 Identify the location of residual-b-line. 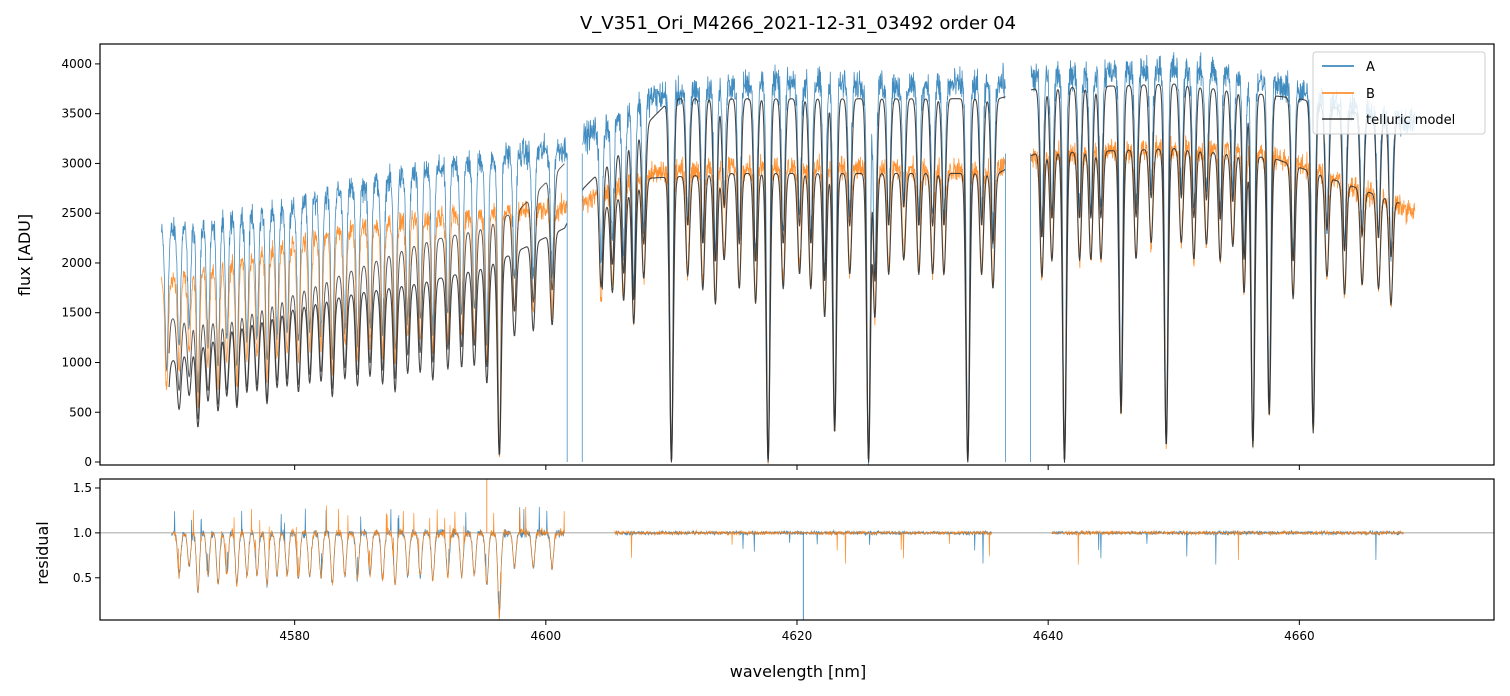
(787, 562).